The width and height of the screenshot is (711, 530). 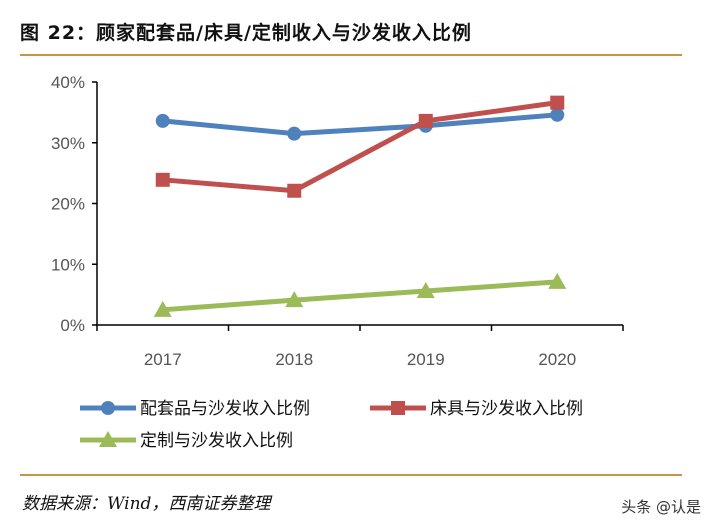 I want to click on y-tick-label: 0%, so click(x=72, y=325).